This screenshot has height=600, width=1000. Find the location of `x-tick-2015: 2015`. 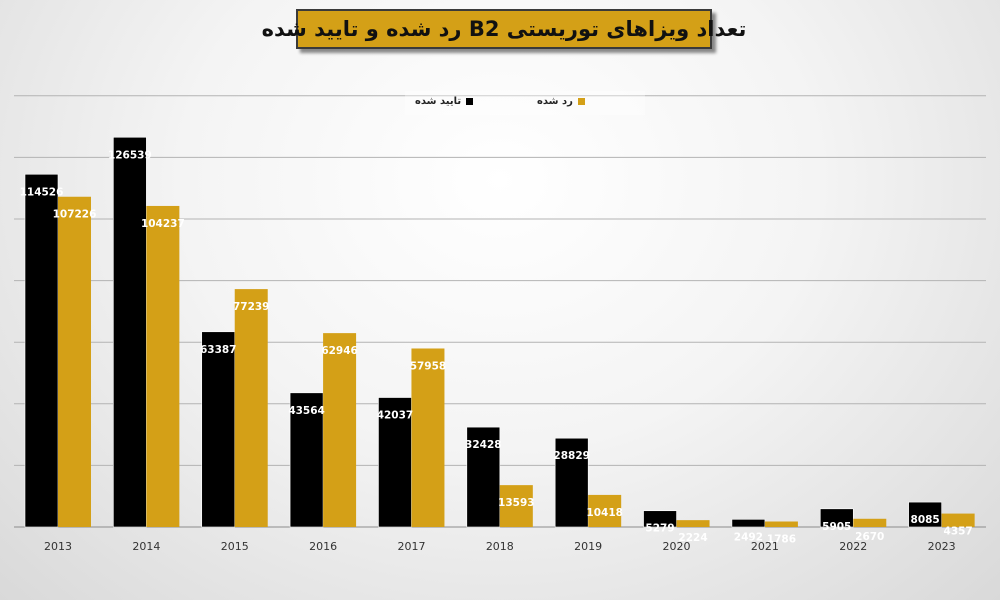

x-tick-2015: 2015 is located at coordinates (235, 546).